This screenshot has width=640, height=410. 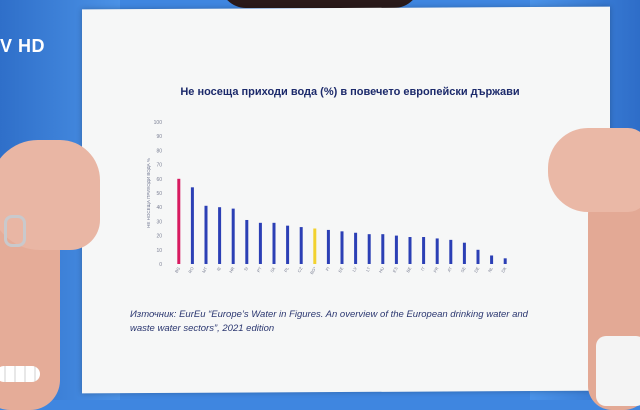 I want to click on x-tick-label: IT, so click(x=423, y=269).